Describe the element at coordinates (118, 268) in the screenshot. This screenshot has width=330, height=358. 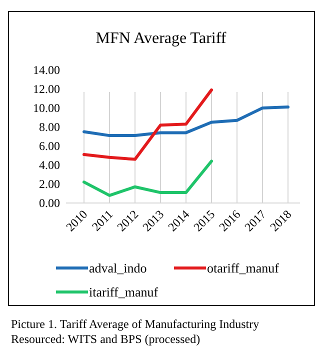
I see `legend-label: adval_indo` at that location.